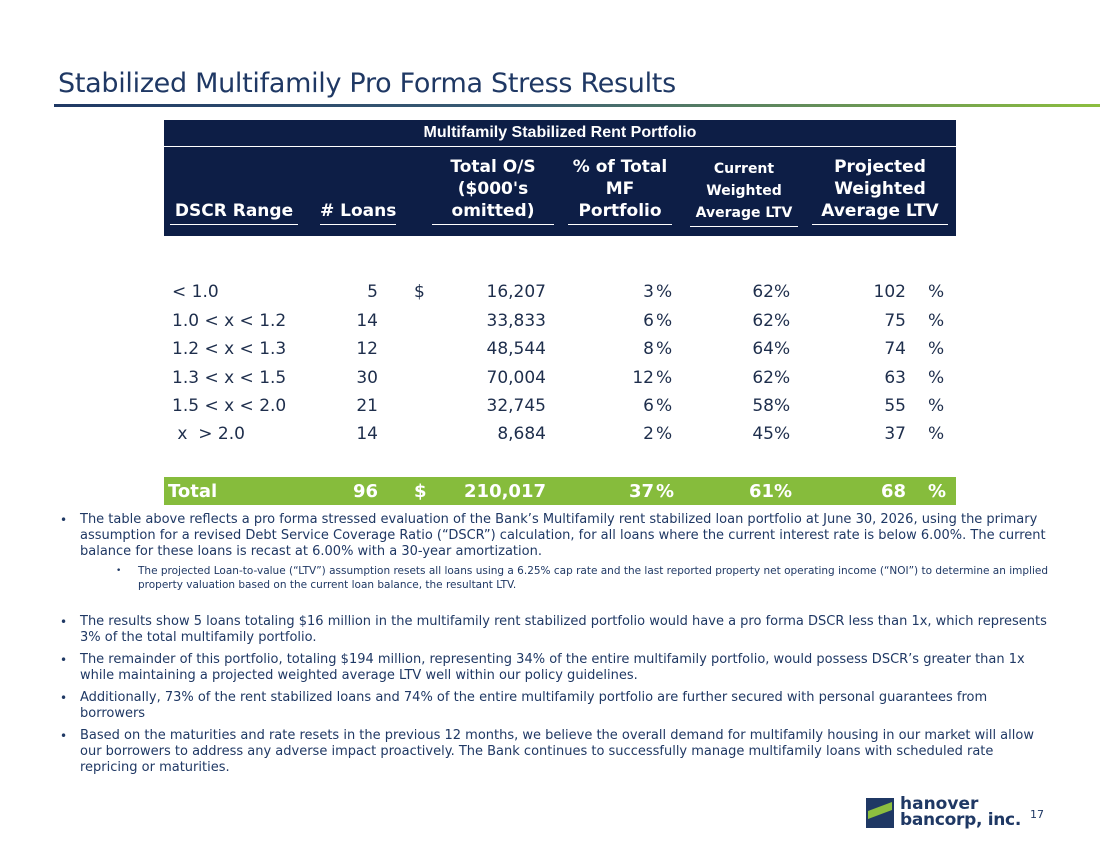  What do you see at coordinates (880, 167) in the screenshot?
I see `header-projected-ltv-line1: Projected` at bounding box center [880, 167].